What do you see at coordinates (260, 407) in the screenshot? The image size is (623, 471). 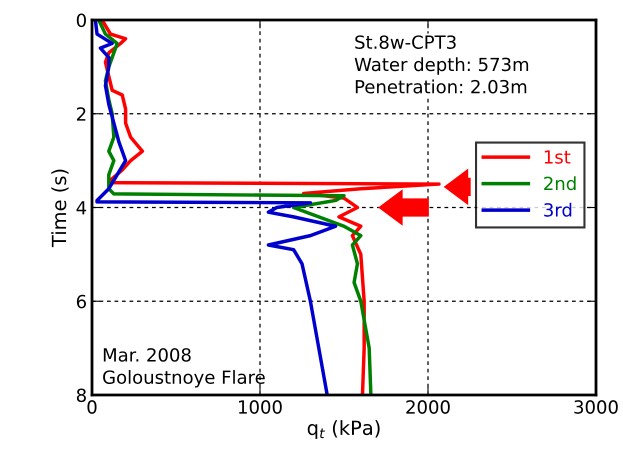 I see `x-tick-label: 1000` at bounding box center [260, 407].